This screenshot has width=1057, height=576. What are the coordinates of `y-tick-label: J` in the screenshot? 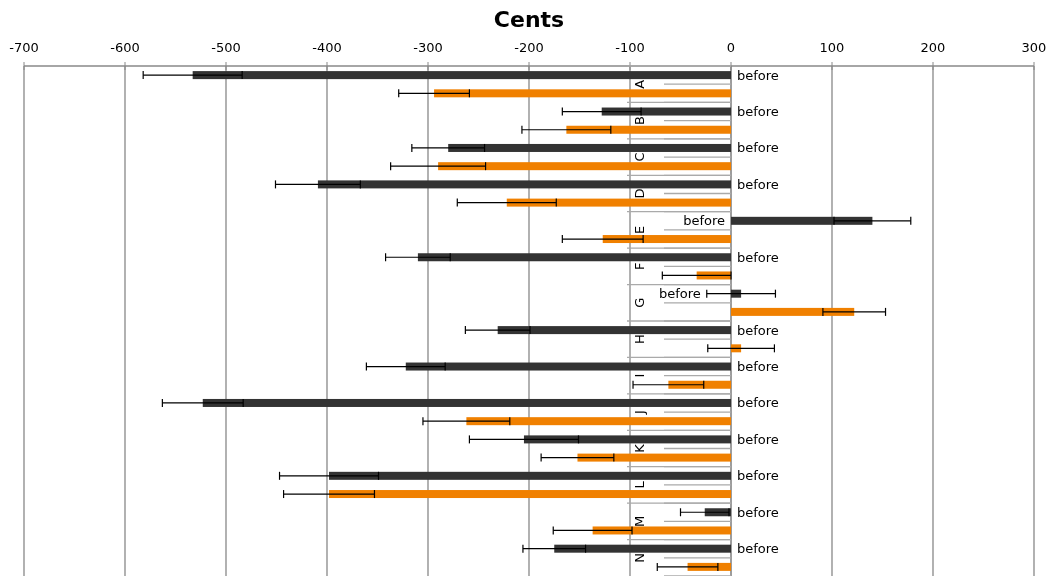 It's located at (639, 412).